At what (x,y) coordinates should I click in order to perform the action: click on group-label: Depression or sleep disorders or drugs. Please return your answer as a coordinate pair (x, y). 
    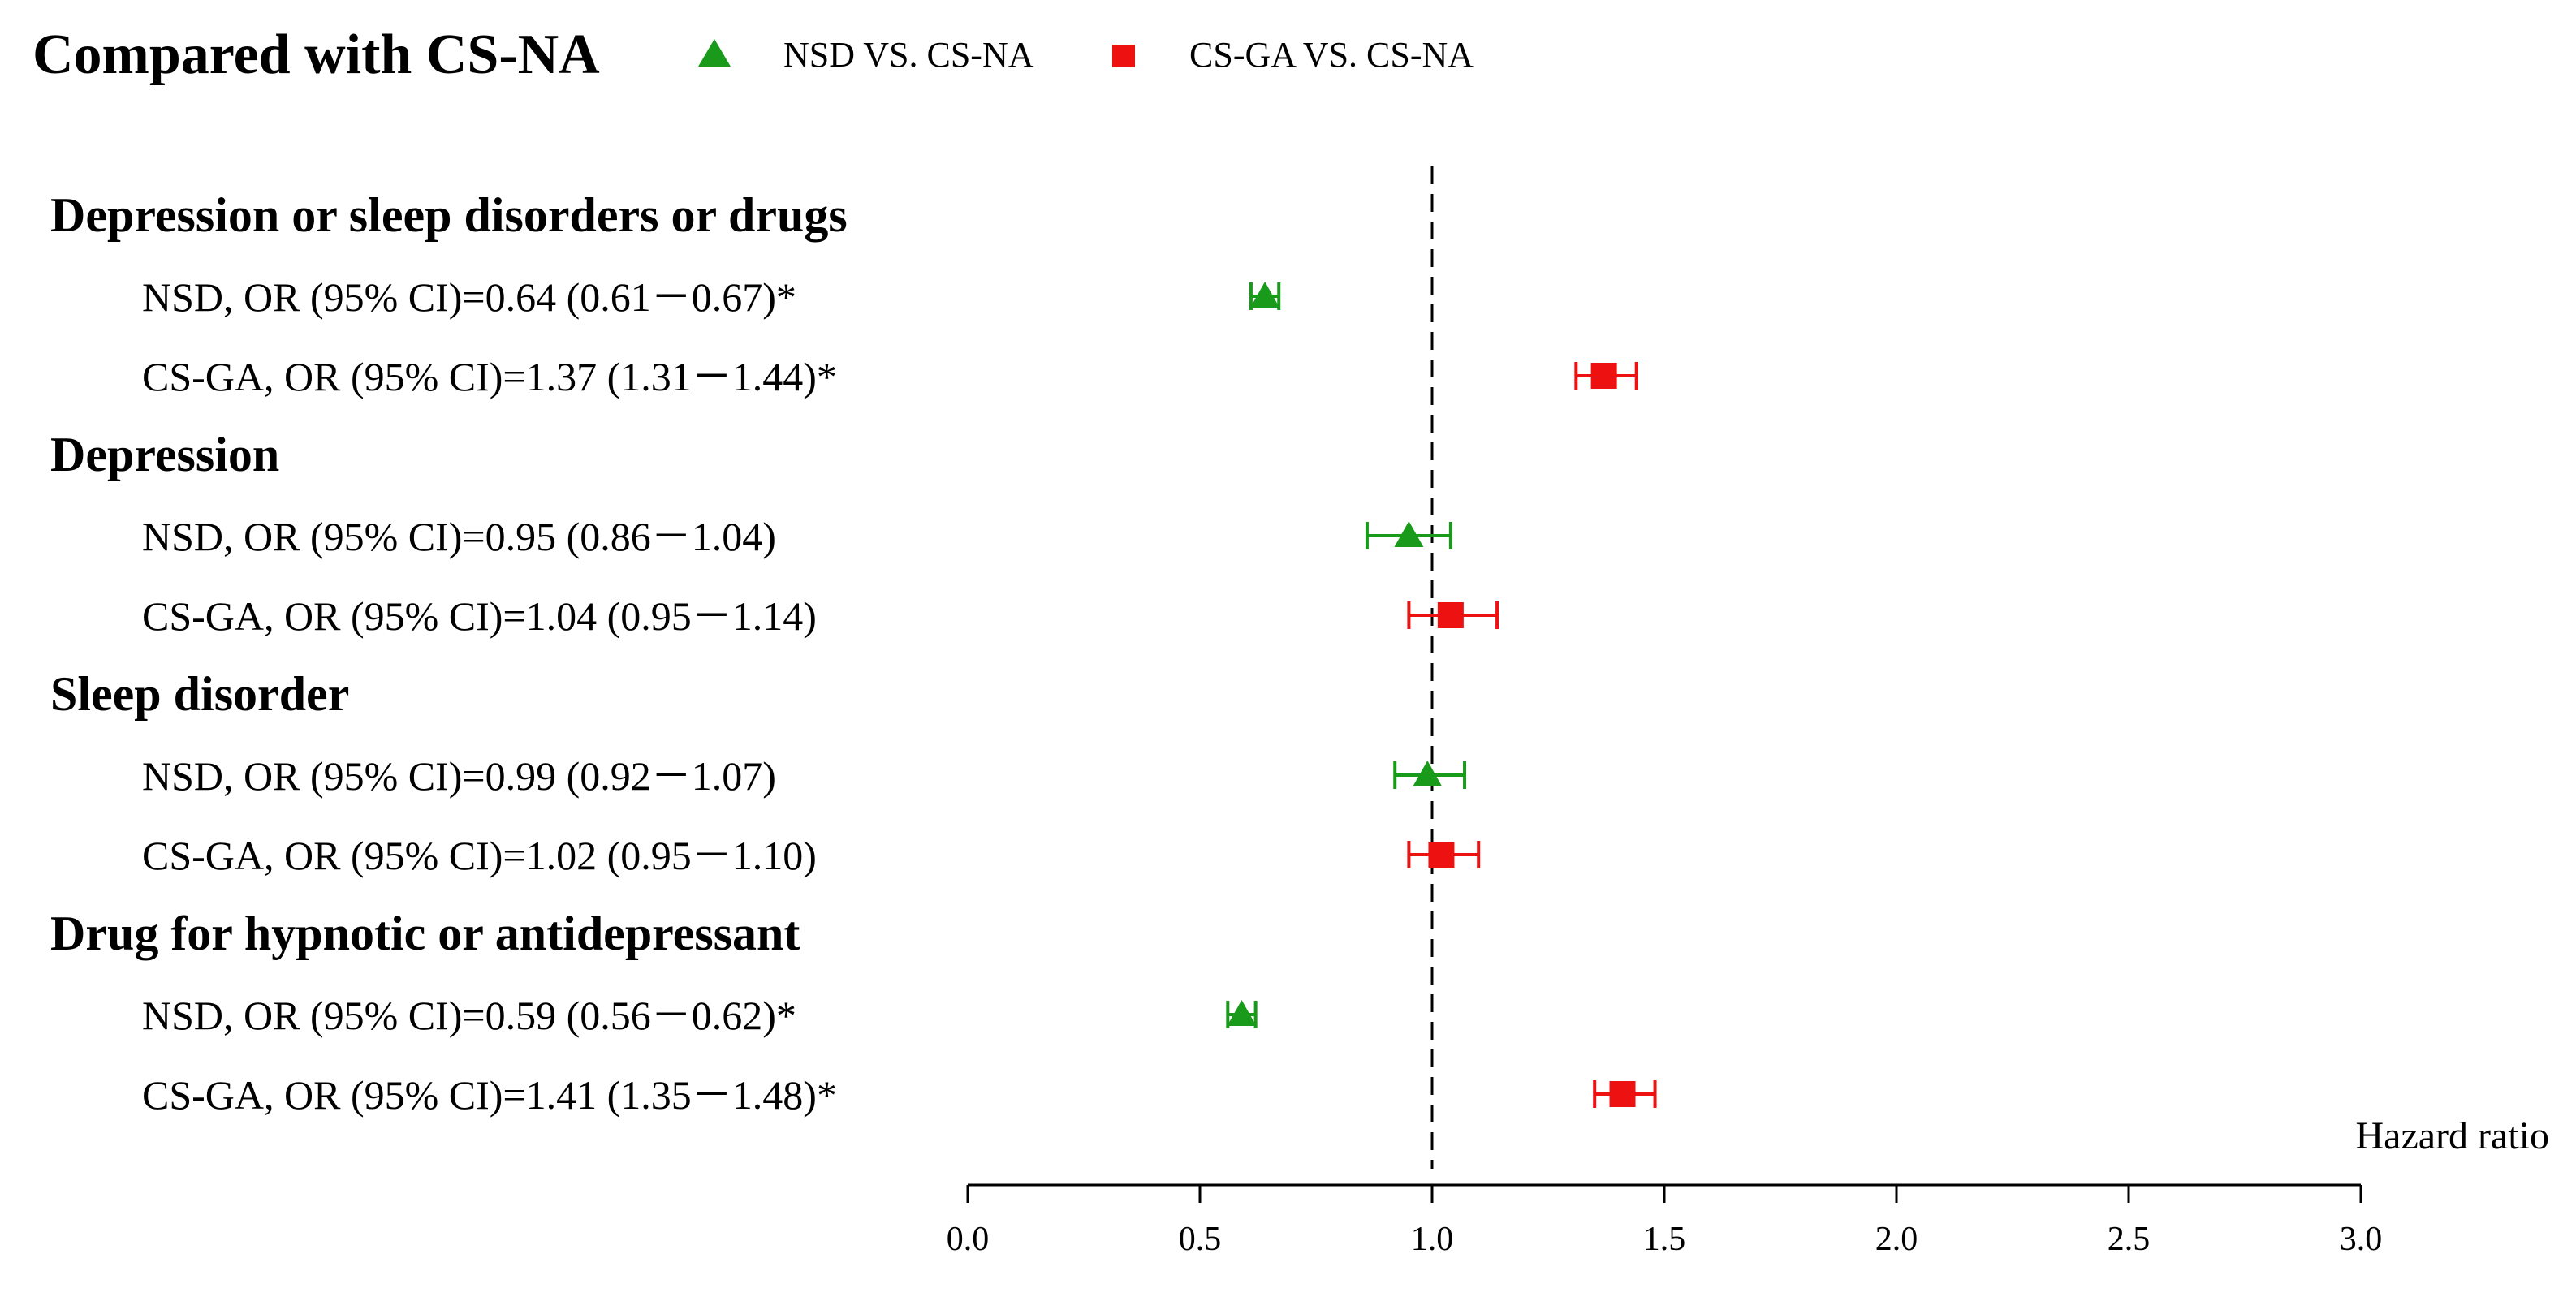
    Looking at the image, I should click on (449, 215).